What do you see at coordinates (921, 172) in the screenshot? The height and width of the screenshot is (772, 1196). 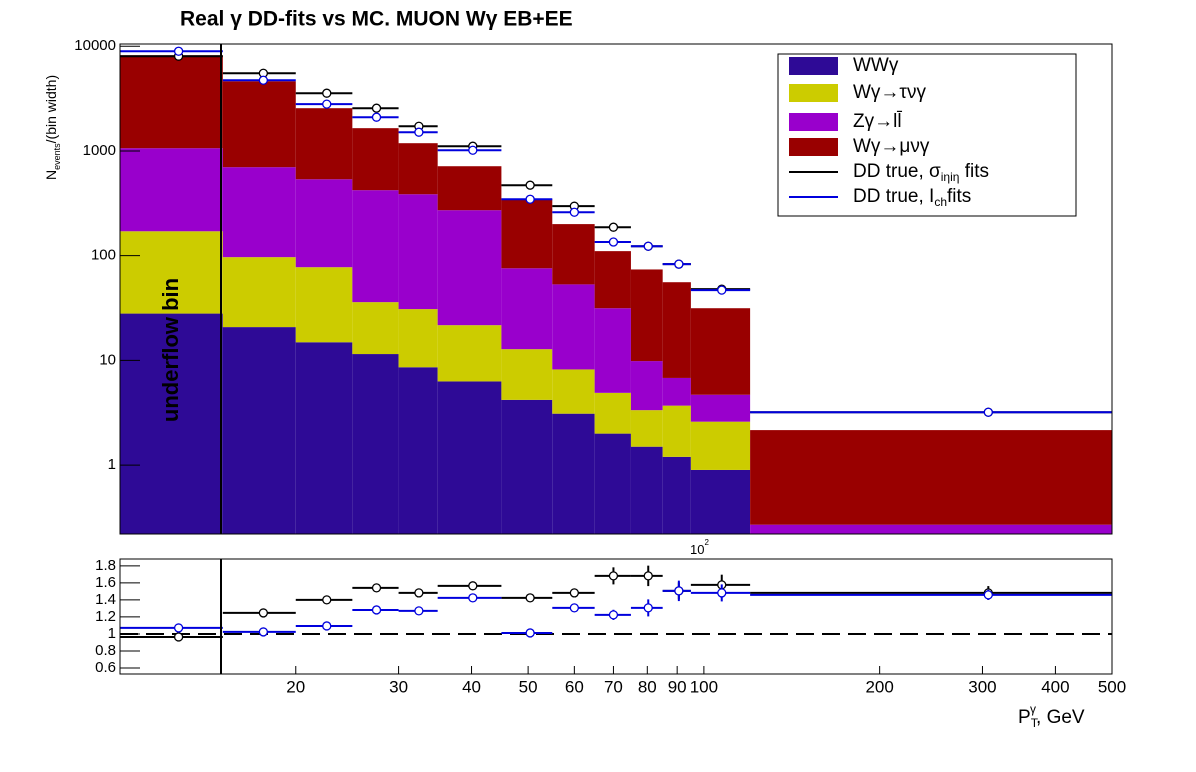 I see `label: DD true, σiηiη fits` at bounding box center [921, 172].